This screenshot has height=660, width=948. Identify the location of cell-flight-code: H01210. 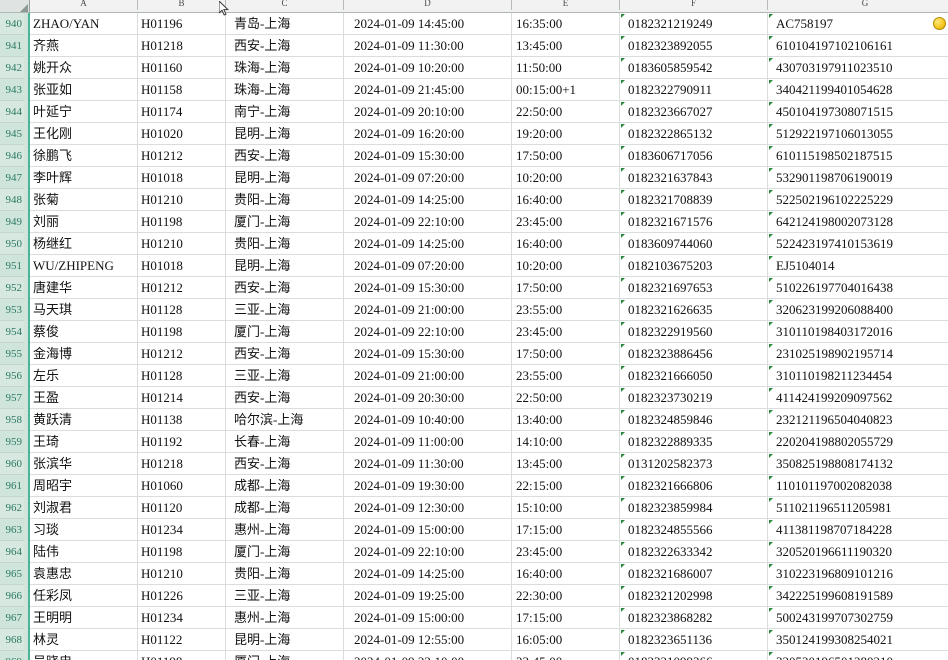
(182, 243).